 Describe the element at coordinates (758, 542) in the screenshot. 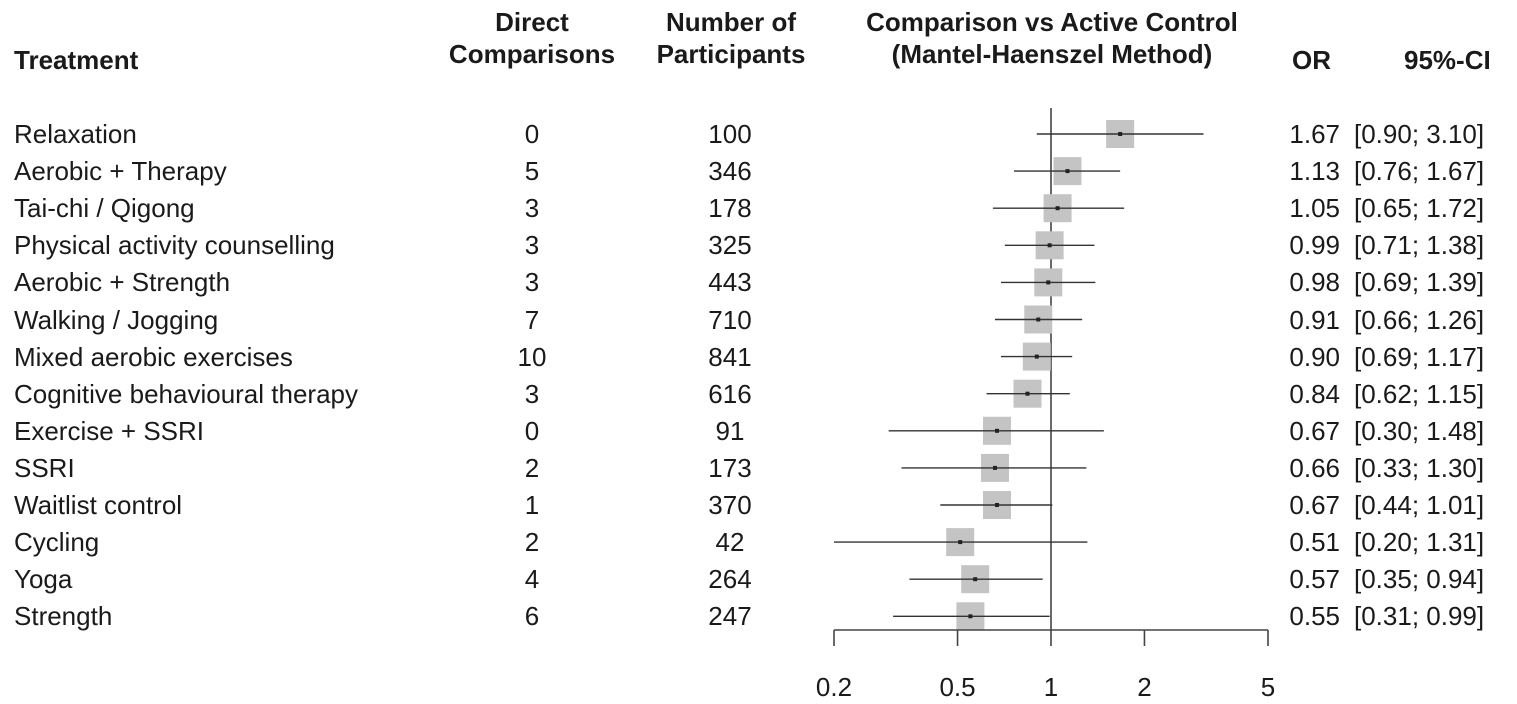

I see `table-row: Cycling 2 42 0.51 [0.20; 1.31]` at that location.